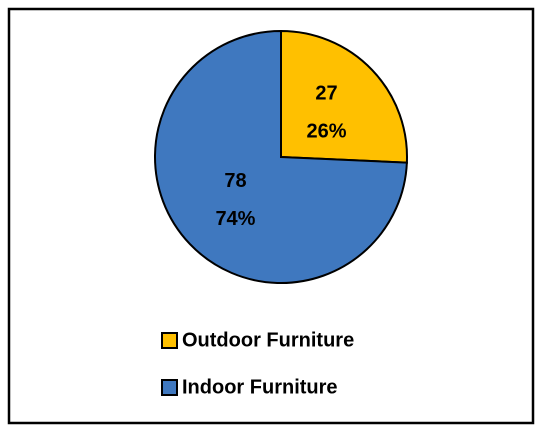  Describe the element at coordinates (344, 96) in the screenshot. I see `pie-slice` at that location.